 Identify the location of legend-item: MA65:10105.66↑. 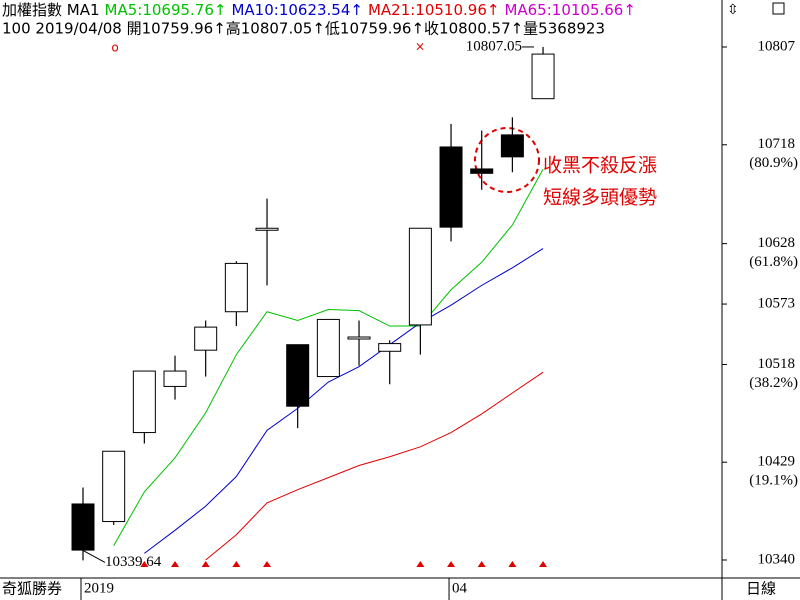
(569, 10).